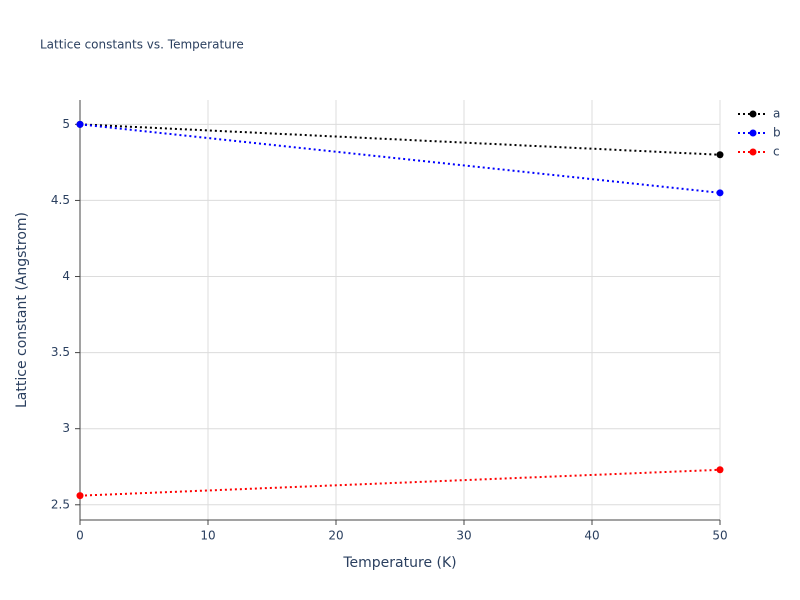 Image resolution: width=800 pixels, height=600 pixels. Describe the element at coordinates (207, 536) in the screenshot. I see `x-tick-label: 10` at that location.